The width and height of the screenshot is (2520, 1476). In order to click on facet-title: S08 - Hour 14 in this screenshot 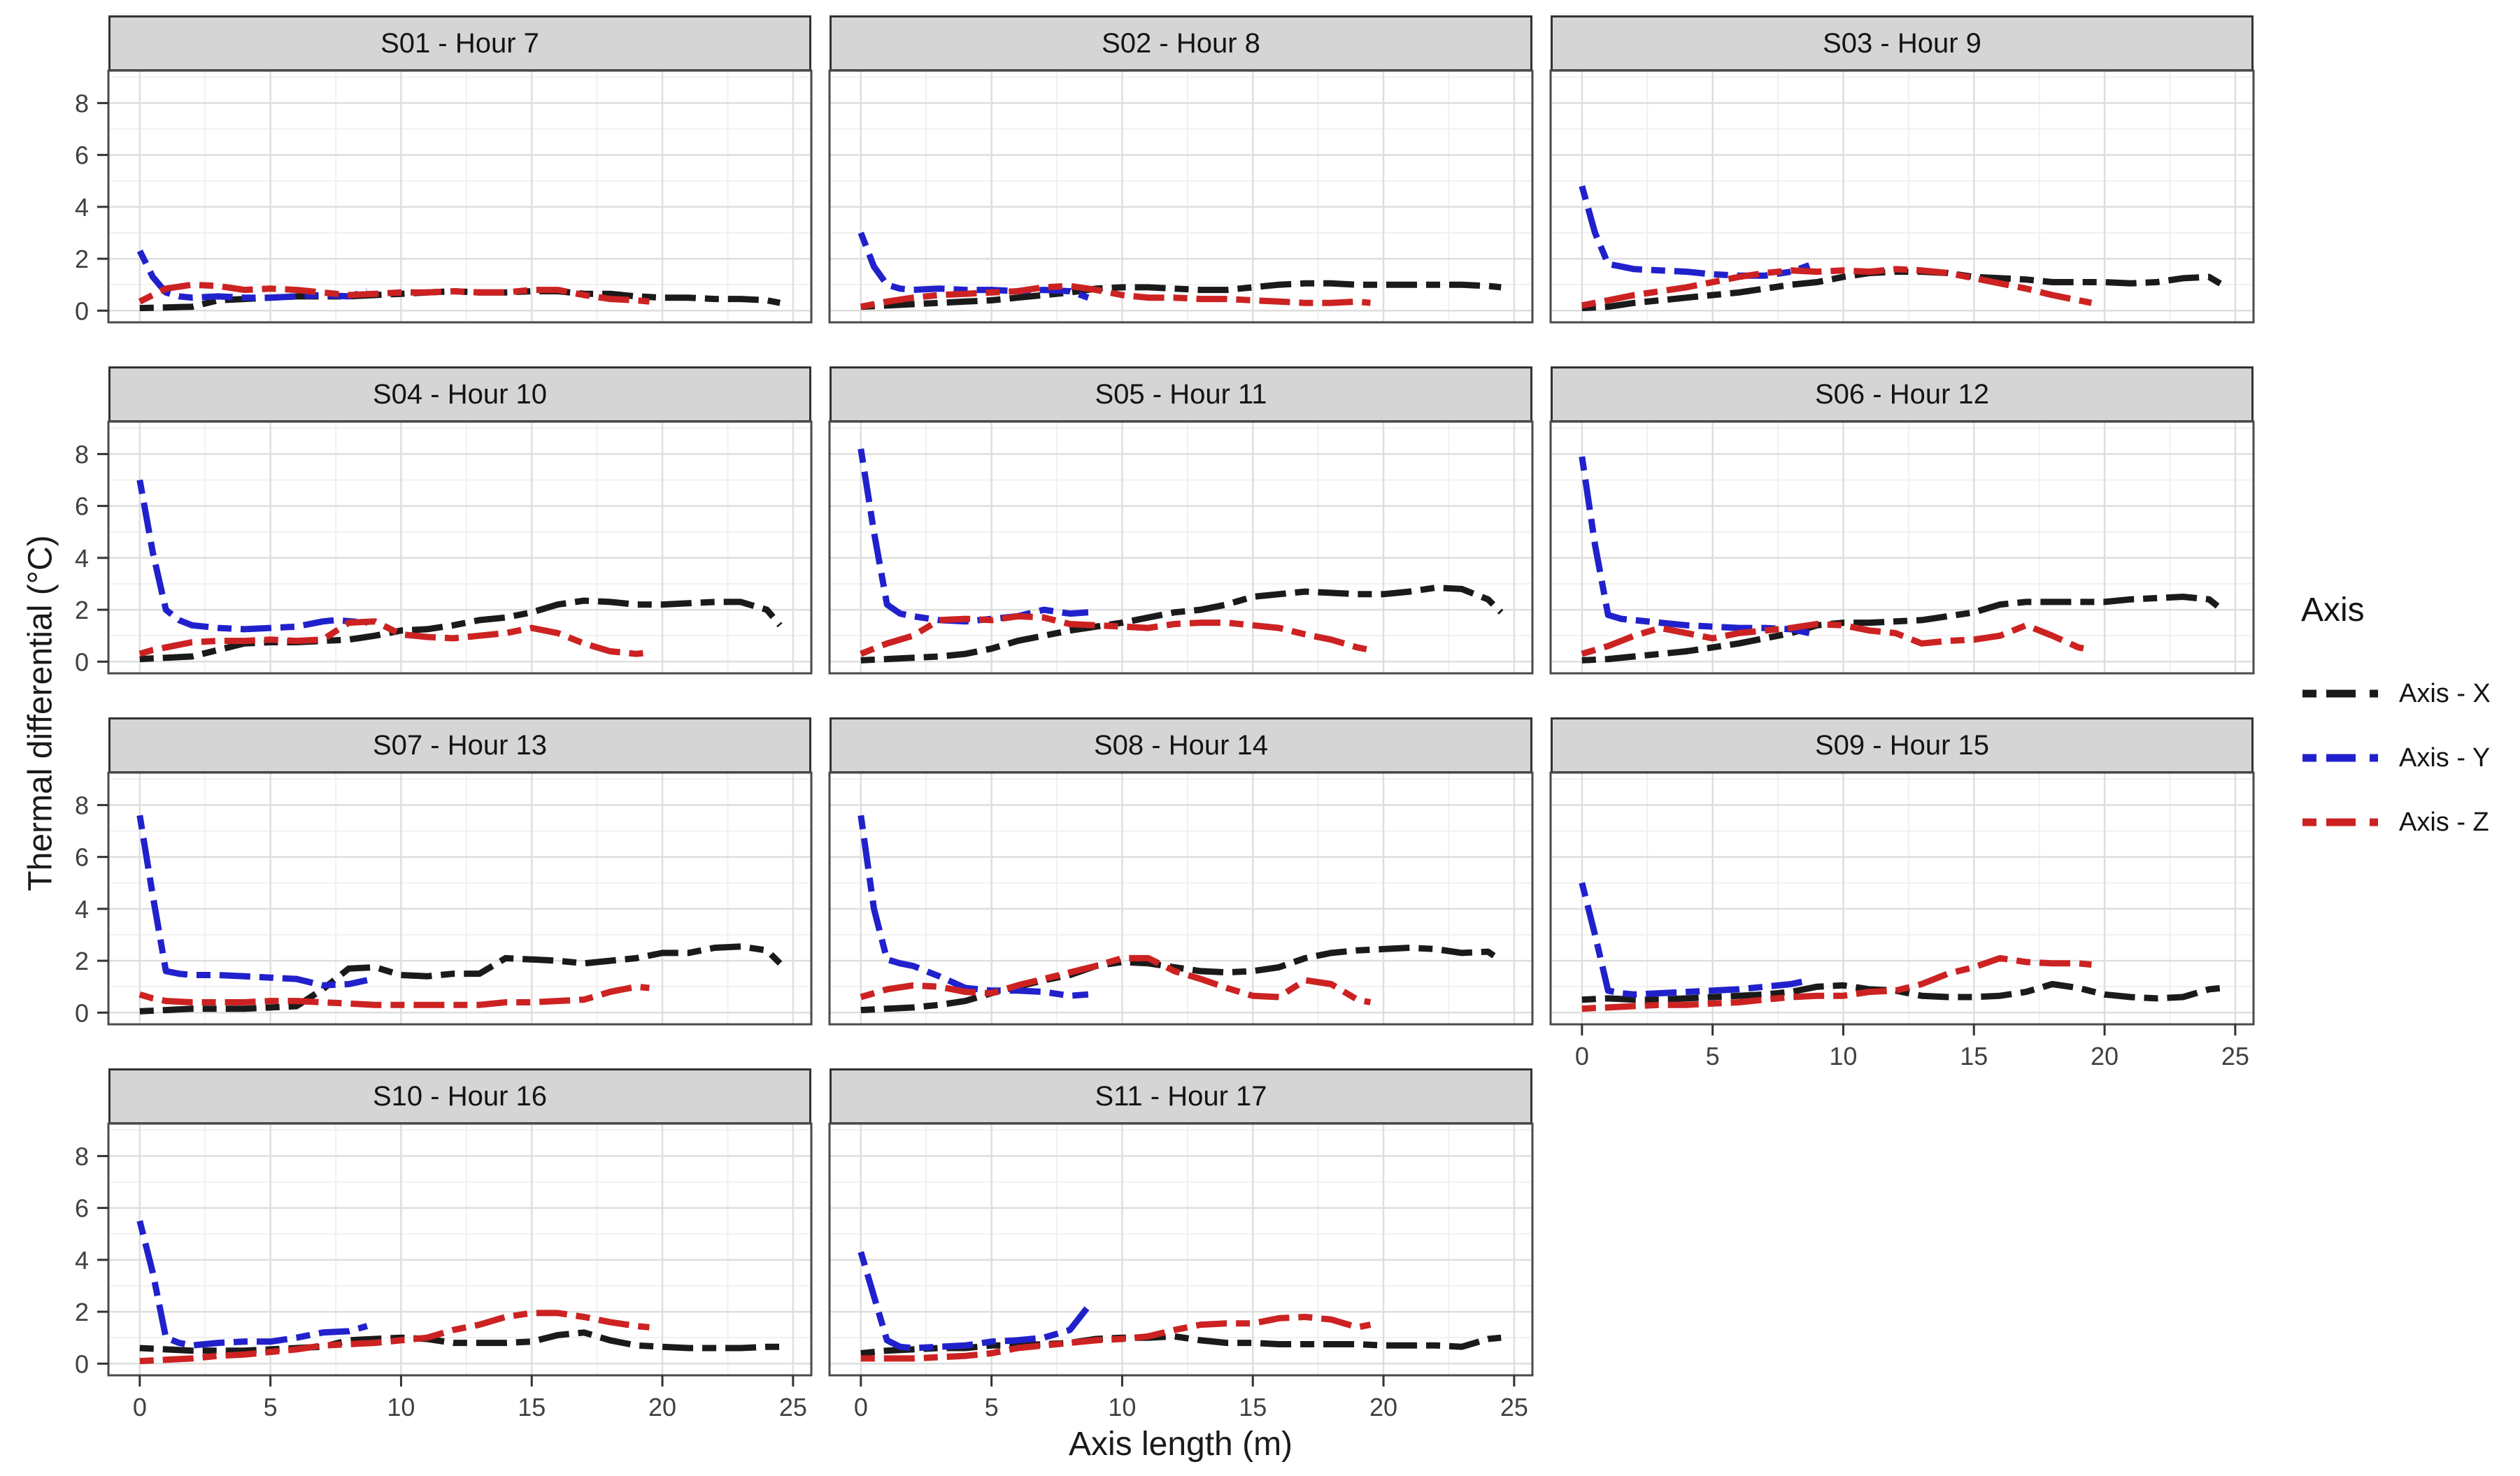, I will do `click(1181, 745)`.